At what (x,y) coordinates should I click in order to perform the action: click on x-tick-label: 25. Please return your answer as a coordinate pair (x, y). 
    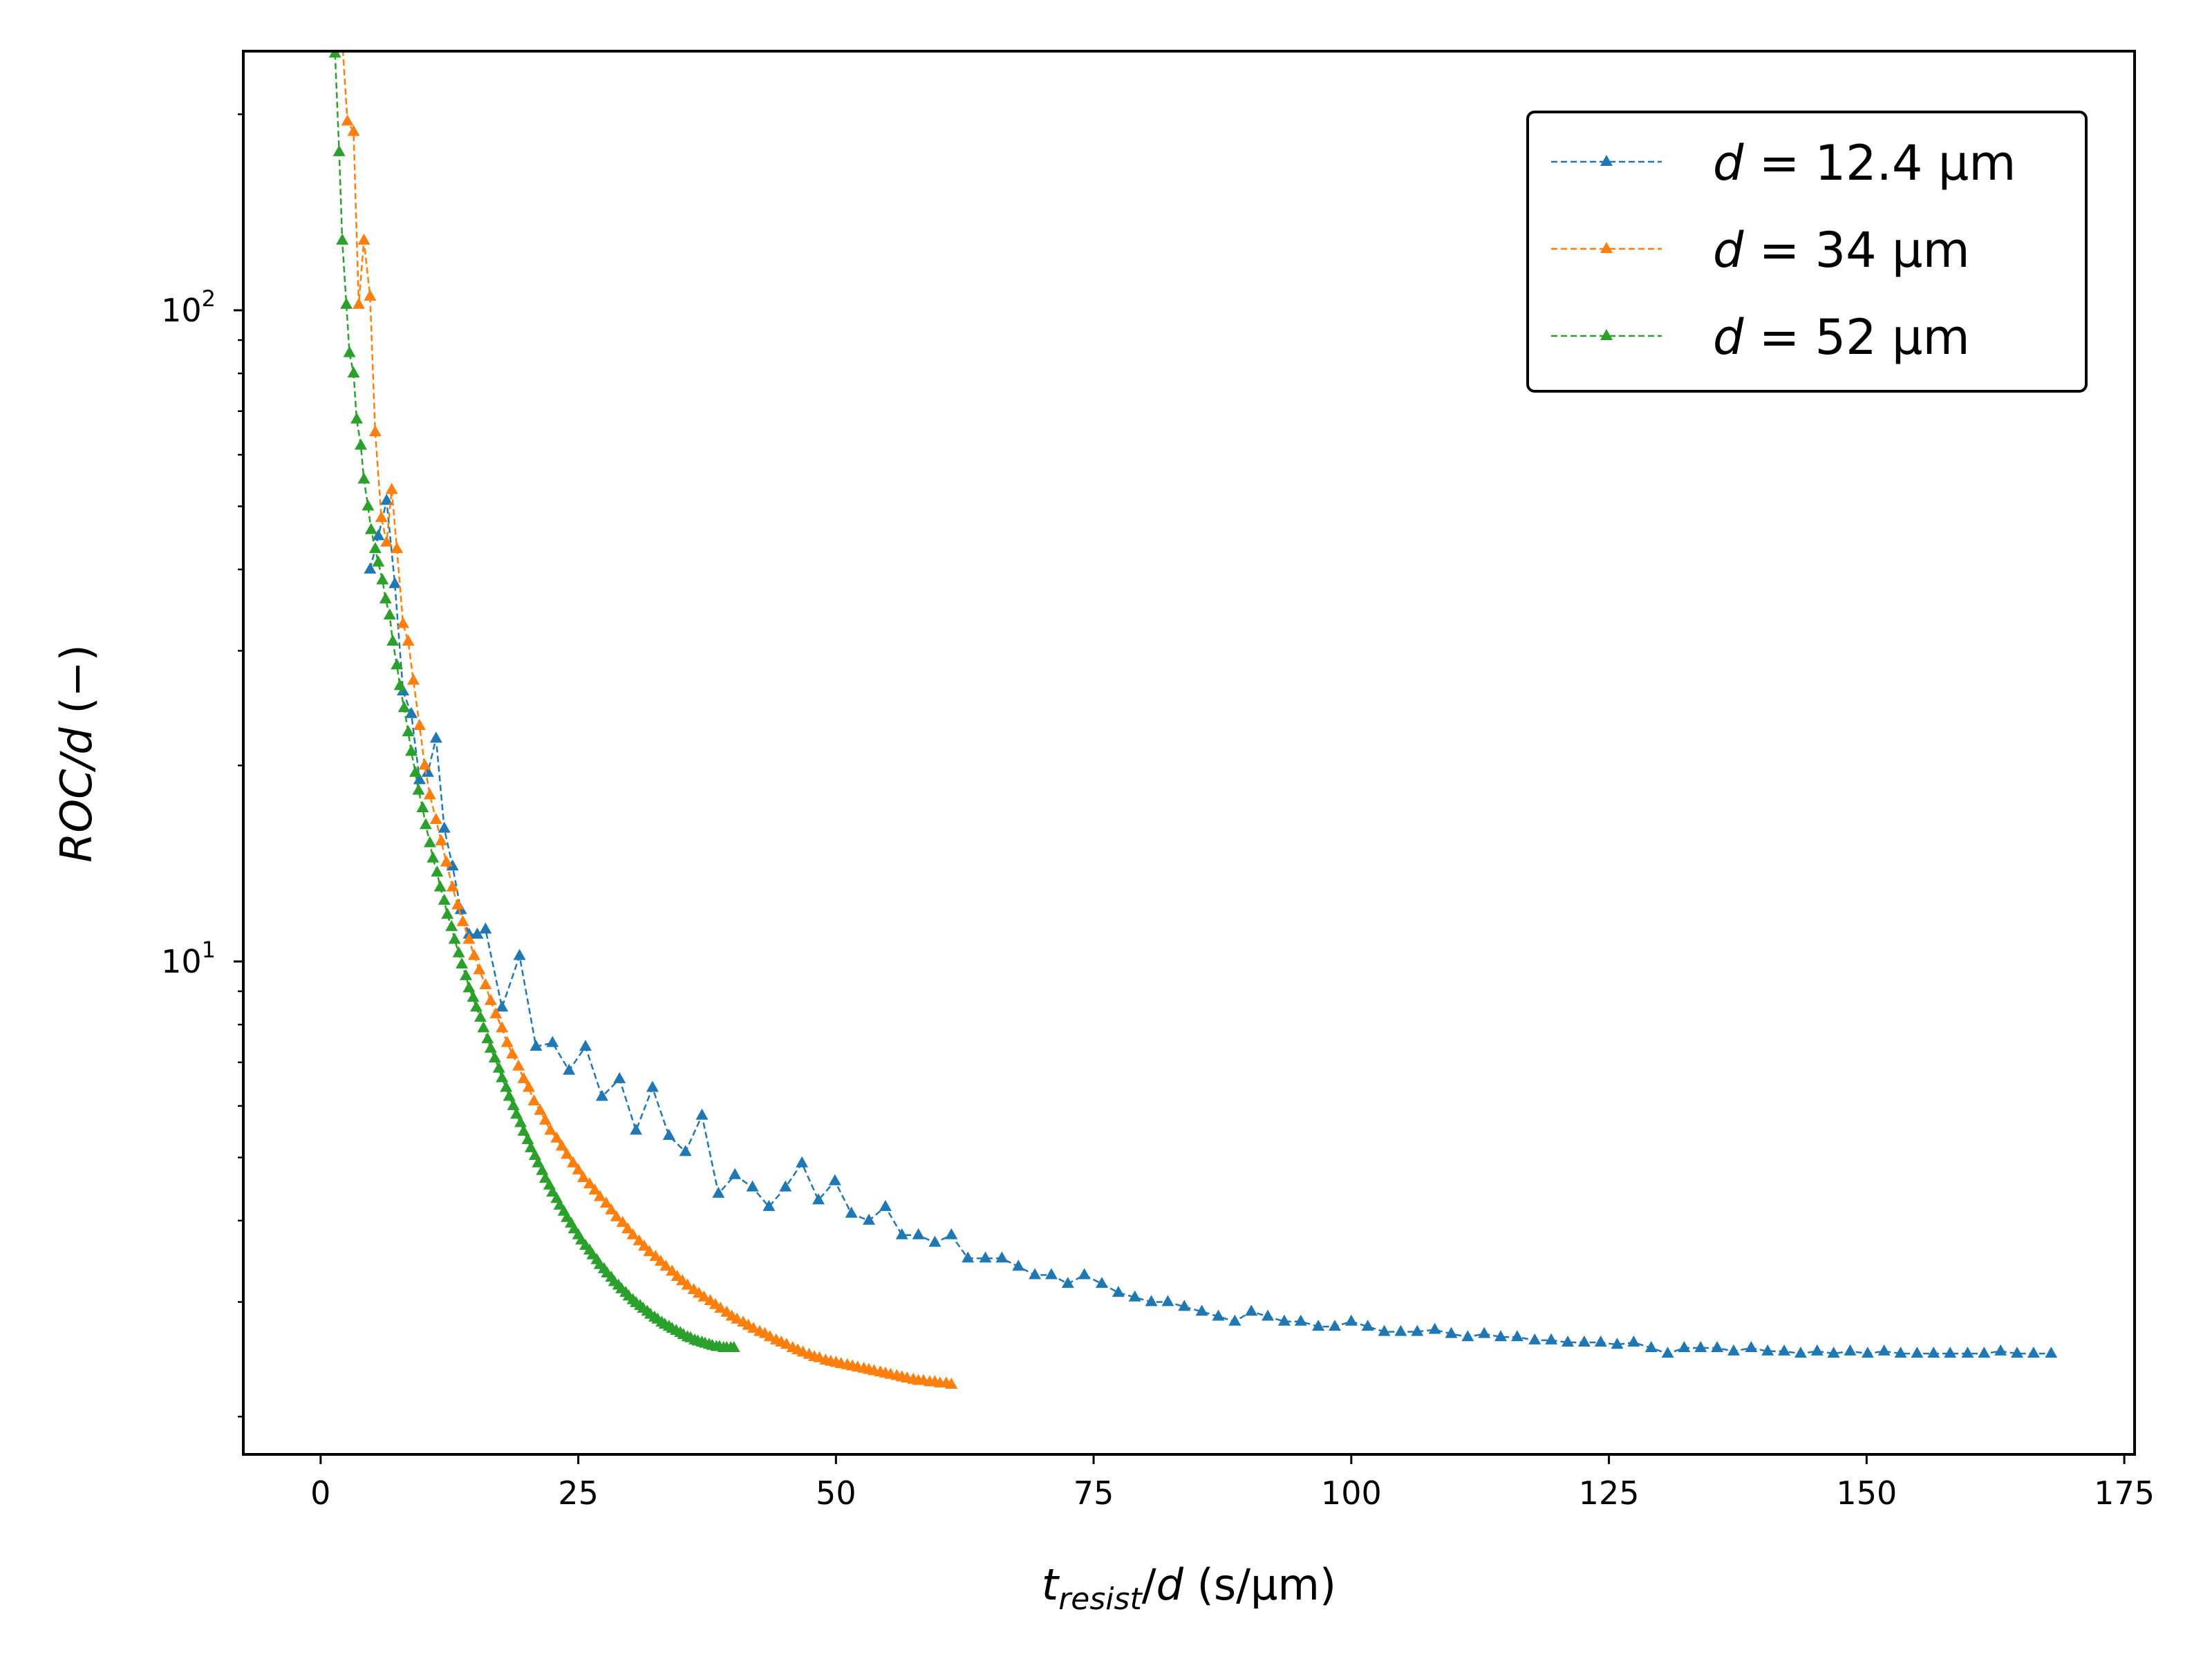
    Looking at the image, I should click on (578, 1493).